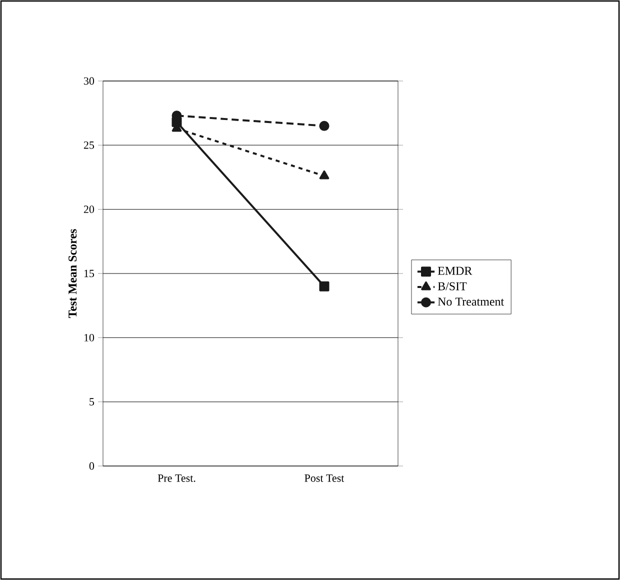 Image resolution: width=620 pixels, height=580 pixels. Describe the element at coordinates (89, 274) in the screenshot. I see `y-tick-label: 15` at that location.